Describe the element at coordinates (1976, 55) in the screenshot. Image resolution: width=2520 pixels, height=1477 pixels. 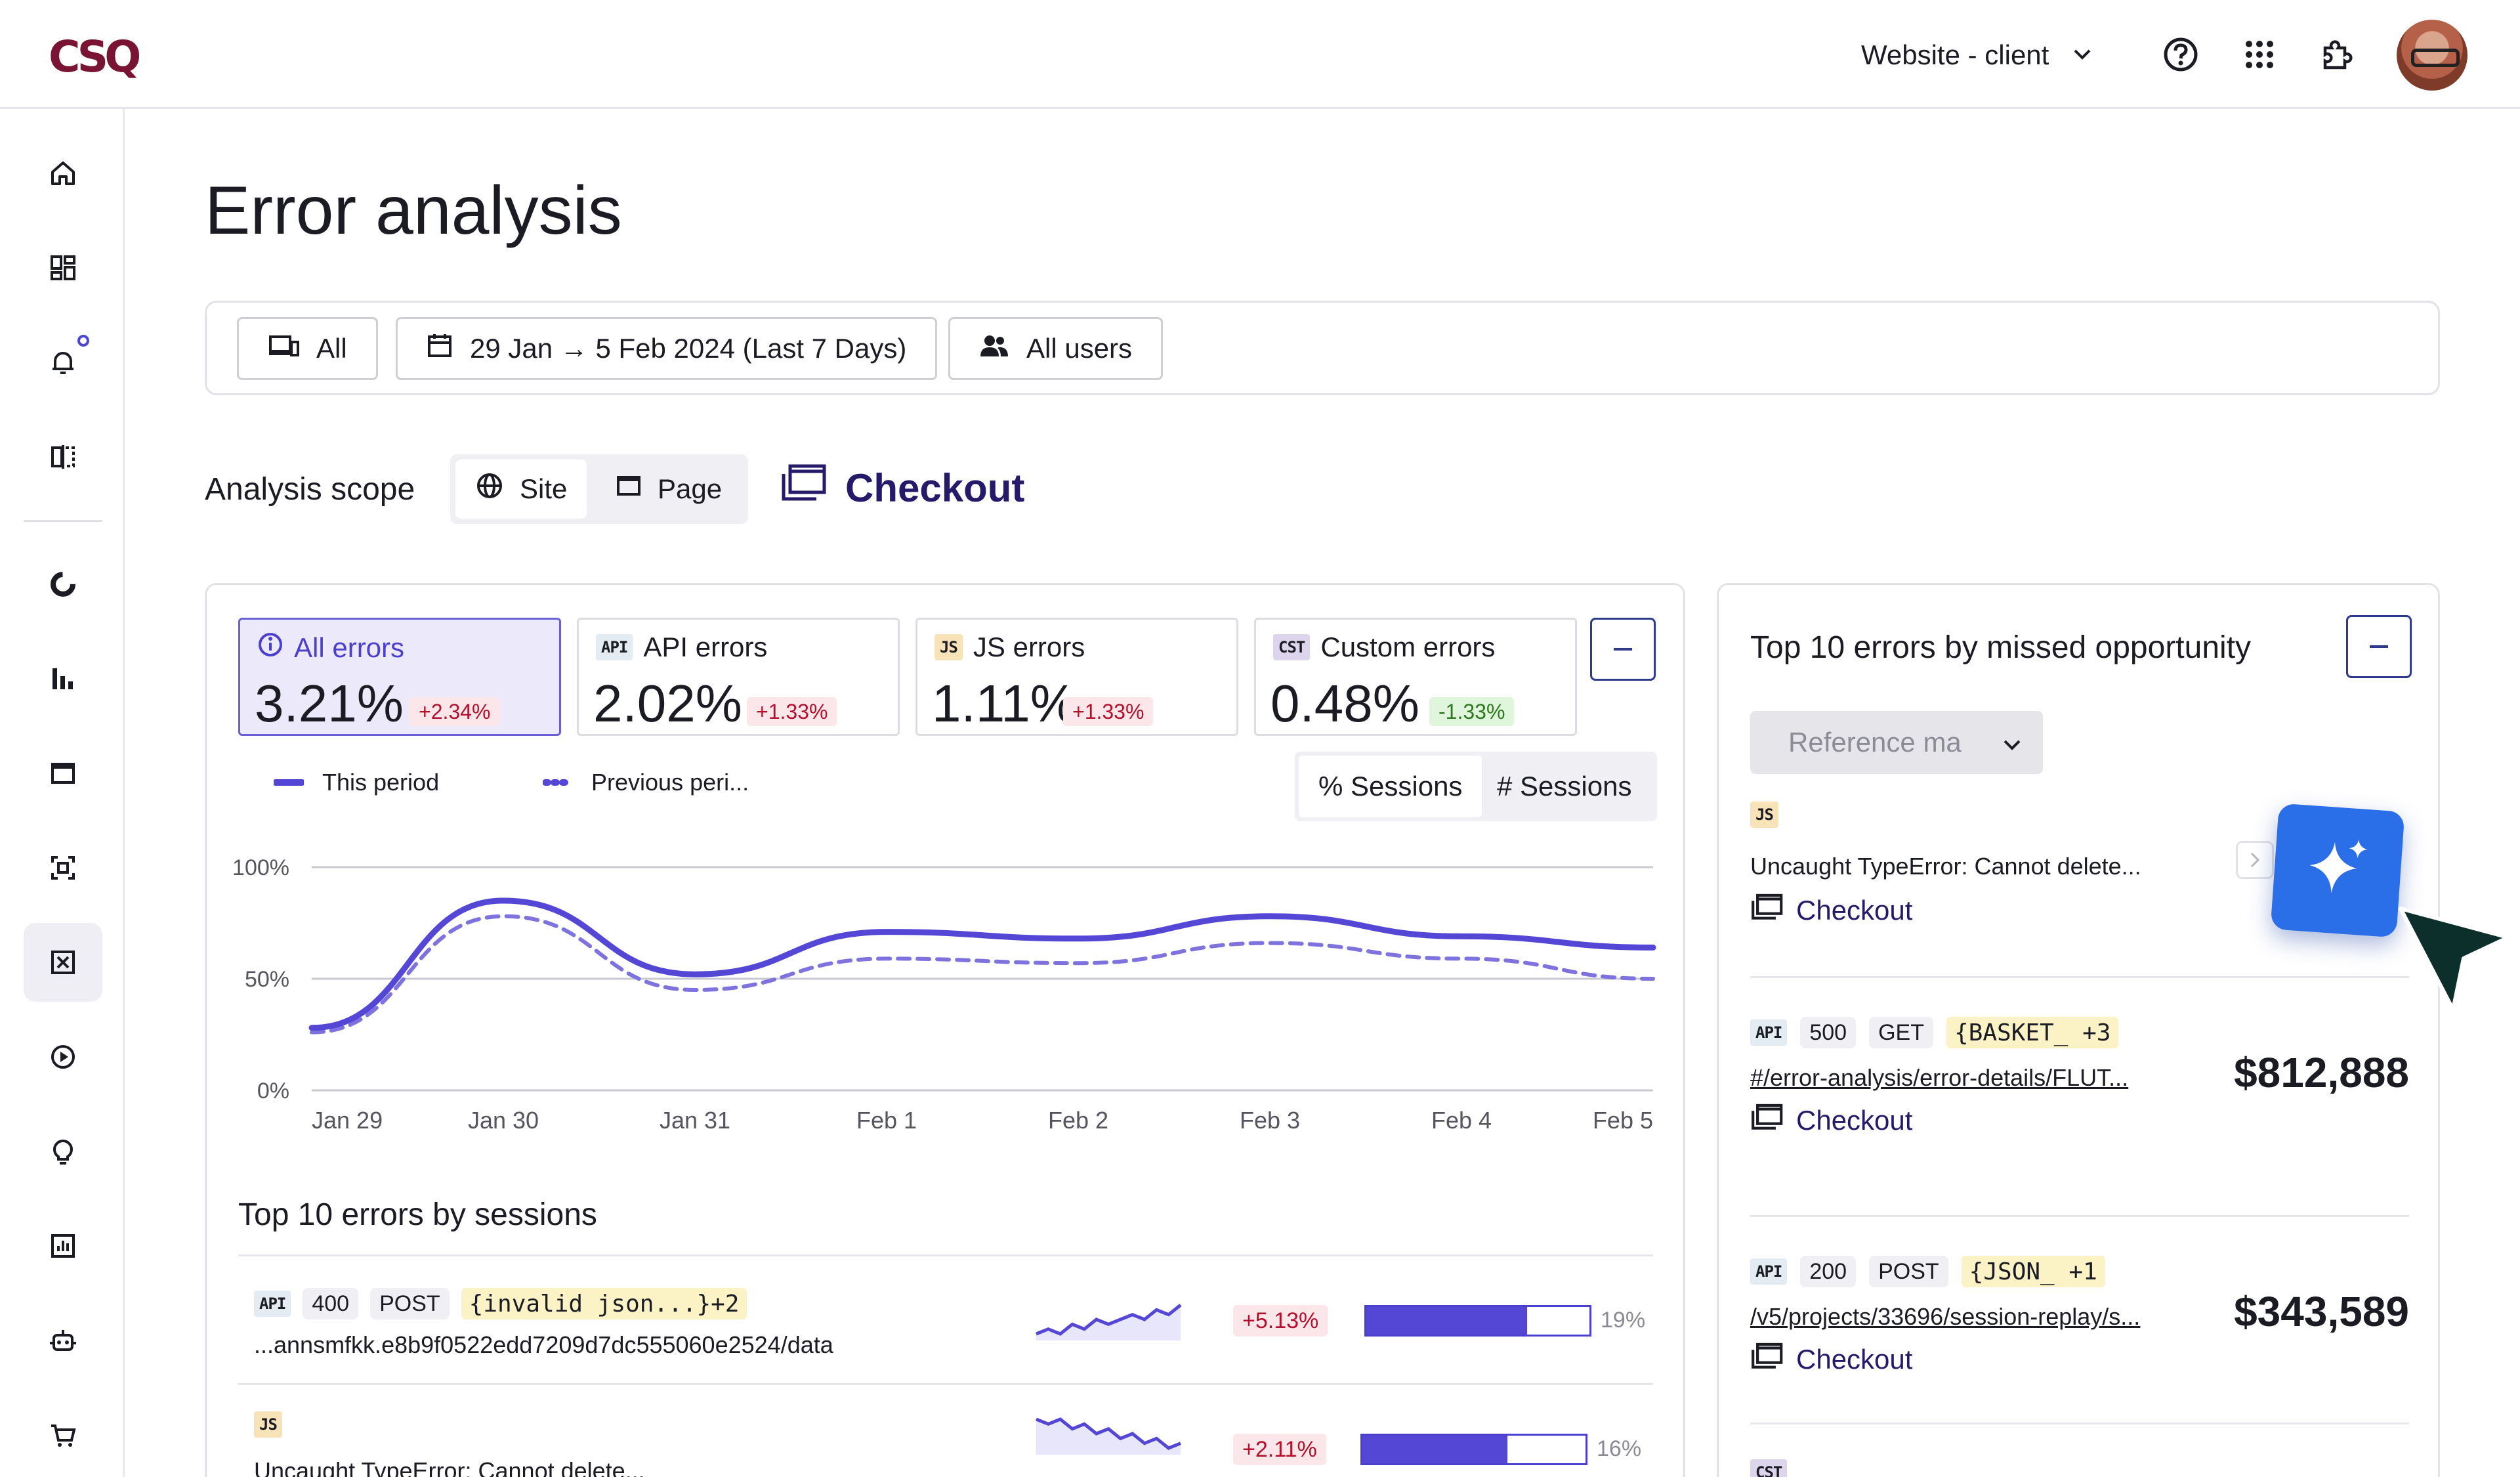
I see `site-selector: Website - client` at that location.